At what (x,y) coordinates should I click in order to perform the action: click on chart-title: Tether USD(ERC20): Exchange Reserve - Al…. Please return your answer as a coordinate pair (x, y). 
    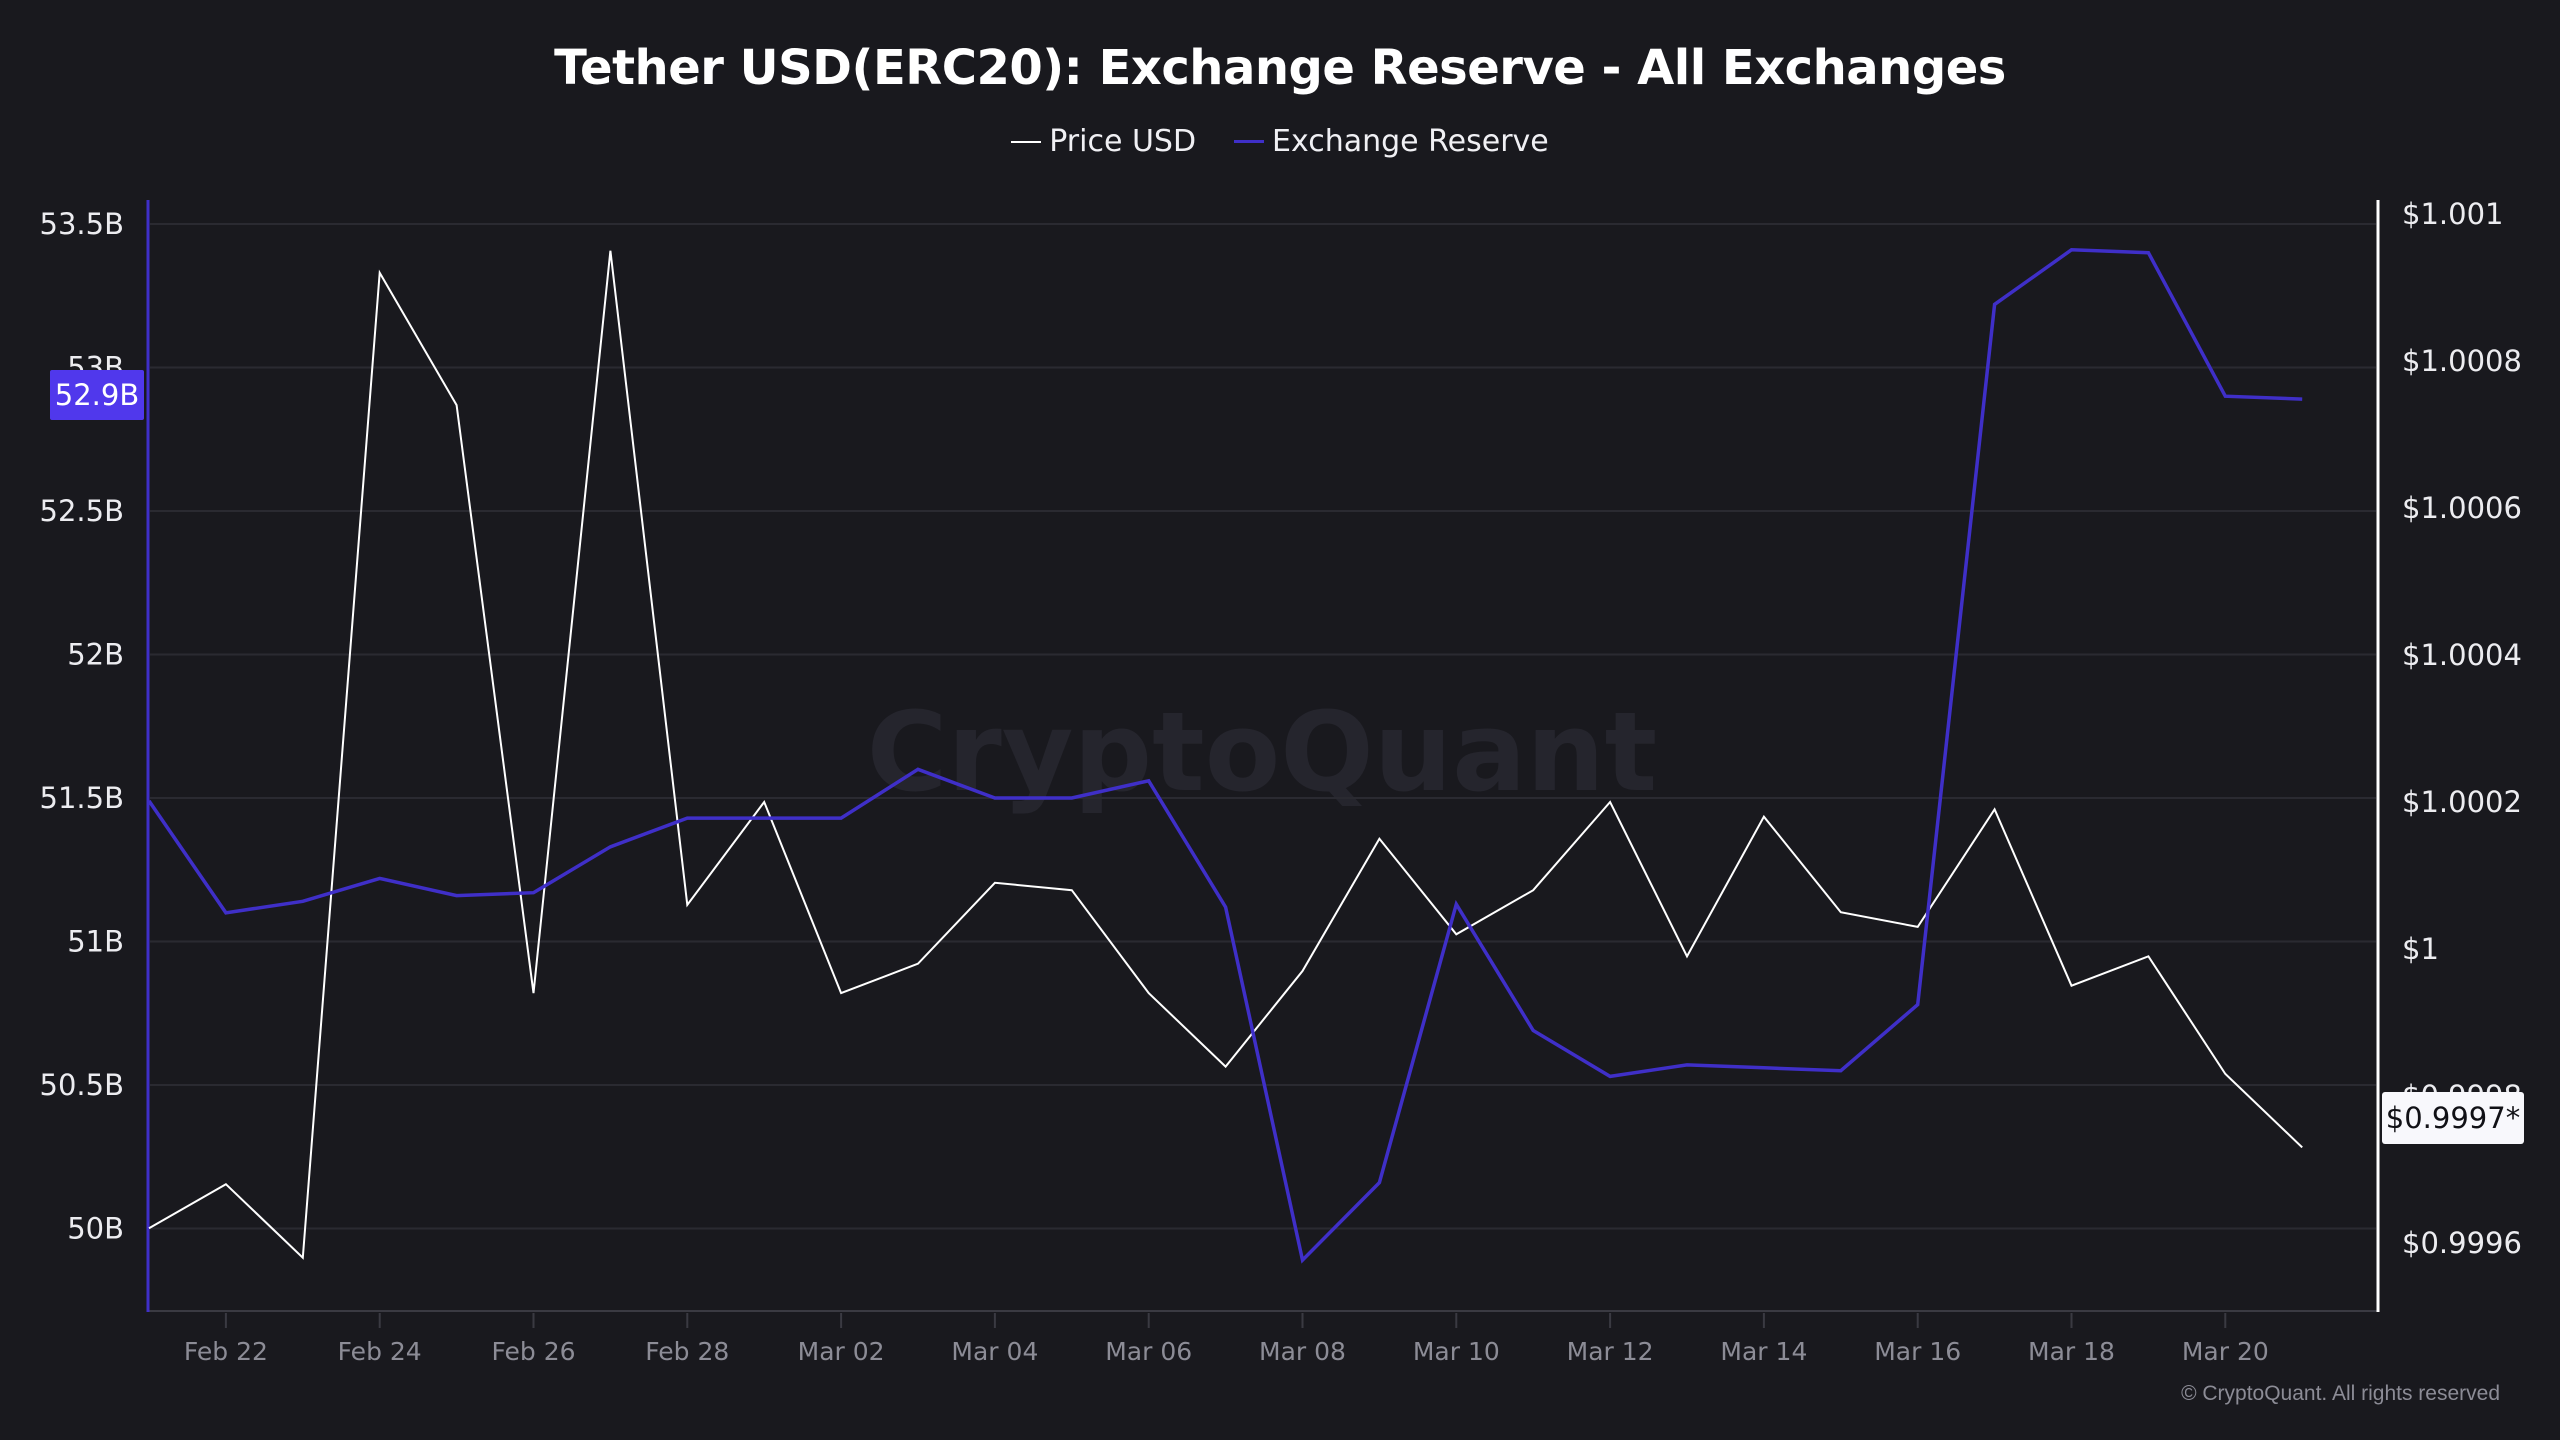
    Looking at the image, I should click on (1280, 68).